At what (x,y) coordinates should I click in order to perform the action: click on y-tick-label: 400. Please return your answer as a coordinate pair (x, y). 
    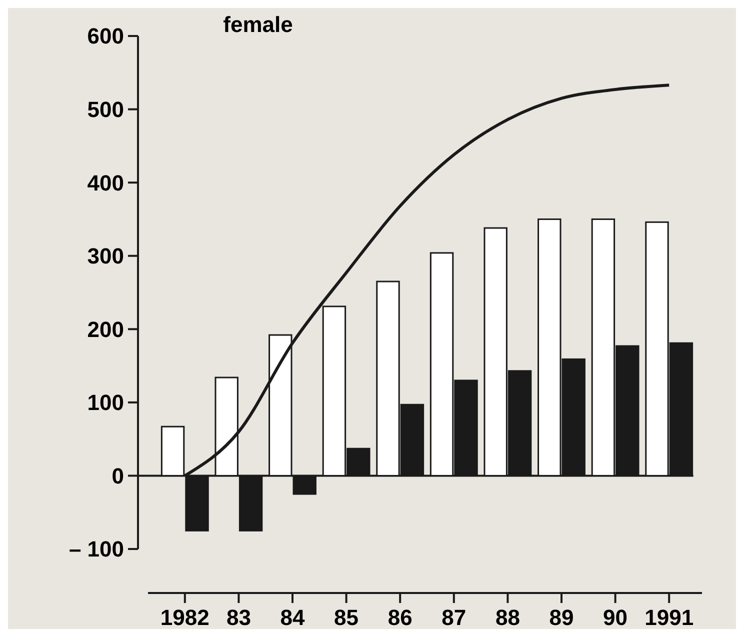
    Looking at the image, I should click on (105, 183).